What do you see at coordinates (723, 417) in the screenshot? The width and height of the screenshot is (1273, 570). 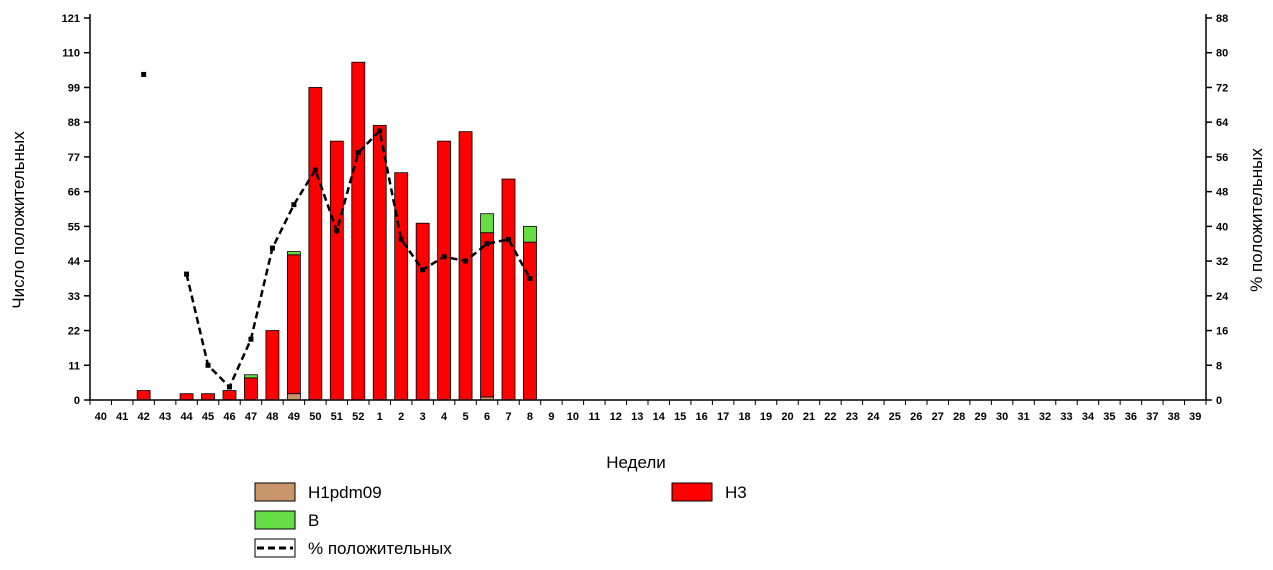 I see `x-tick-label: 17` at bounding box center [723, 417].